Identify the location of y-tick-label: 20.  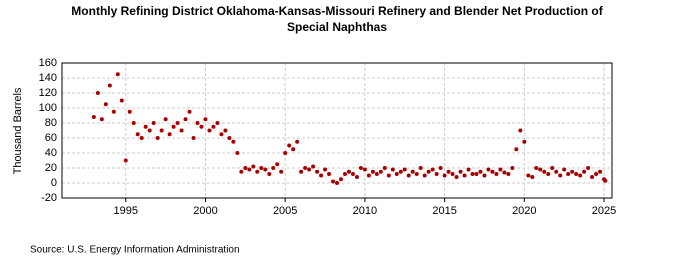
(51, 168).